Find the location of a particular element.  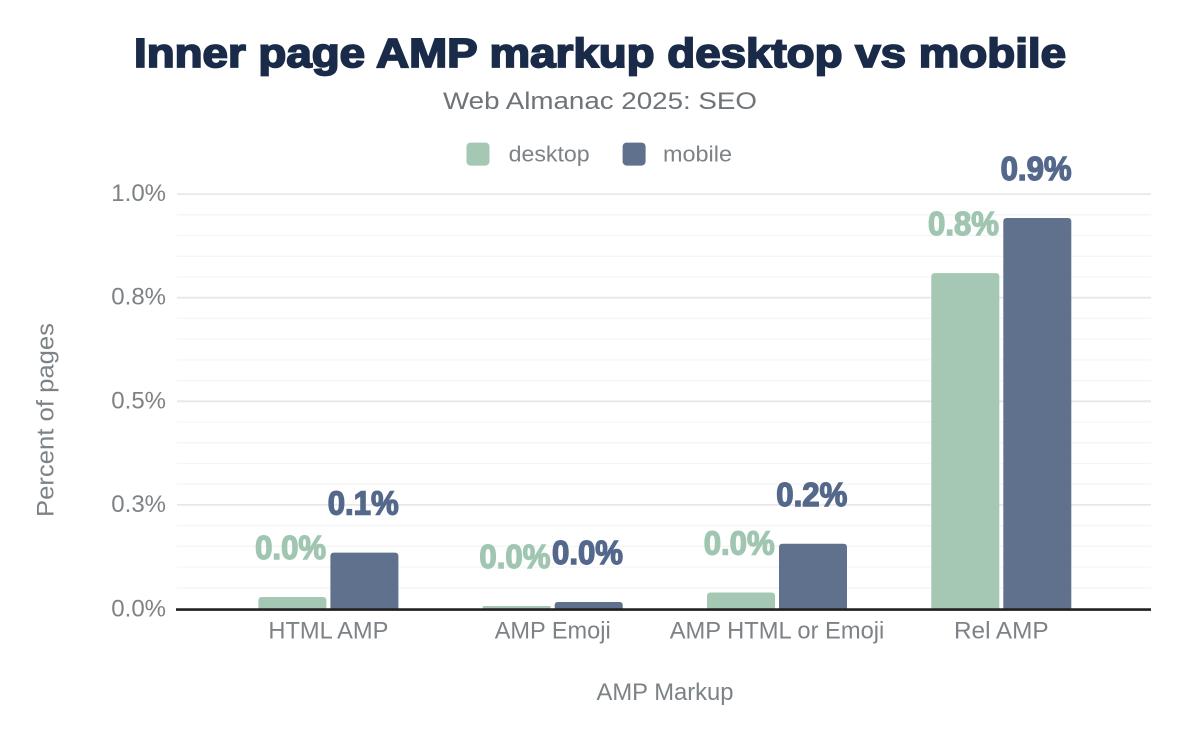

svg-text: AMP HTML or Emoji is located at coordinates (777, 631).